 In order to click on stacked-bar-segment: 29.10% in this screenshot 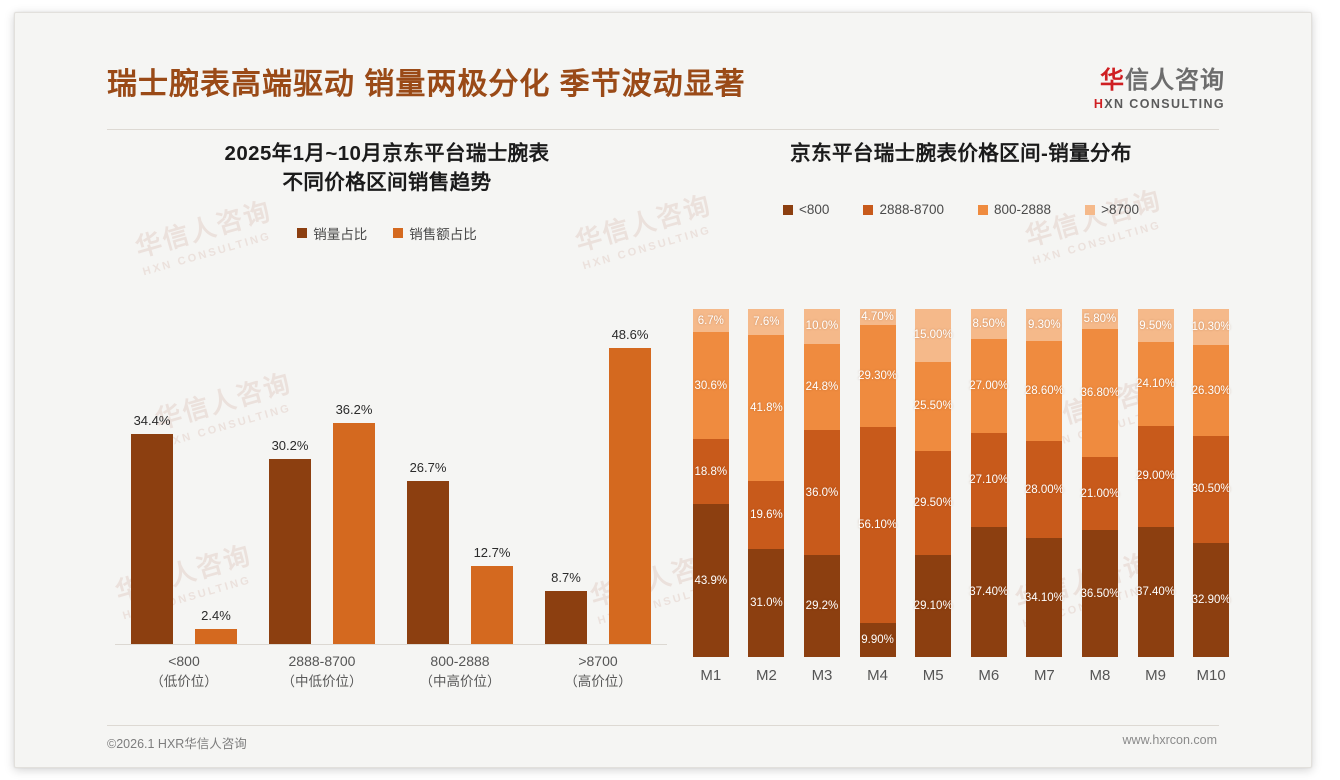, I will do `click(933, 605)`.